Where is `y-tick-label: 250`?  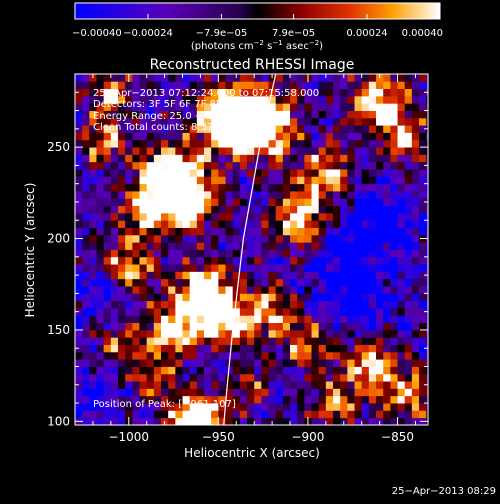
y-tick-label: 250 is located at coordinates (58, 147).